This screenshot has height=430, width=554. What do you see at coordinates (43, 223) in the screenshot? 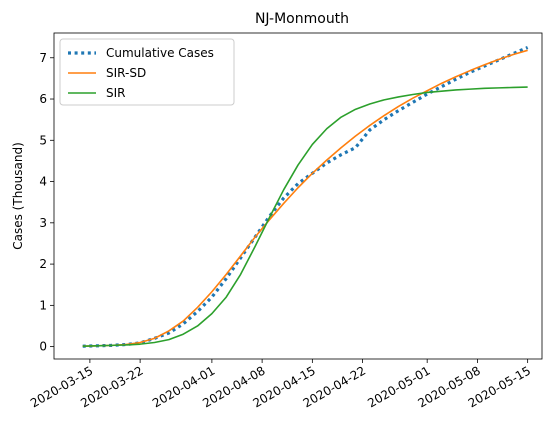
I see `y-tick-label: 3` at bounding box center [43, 223].